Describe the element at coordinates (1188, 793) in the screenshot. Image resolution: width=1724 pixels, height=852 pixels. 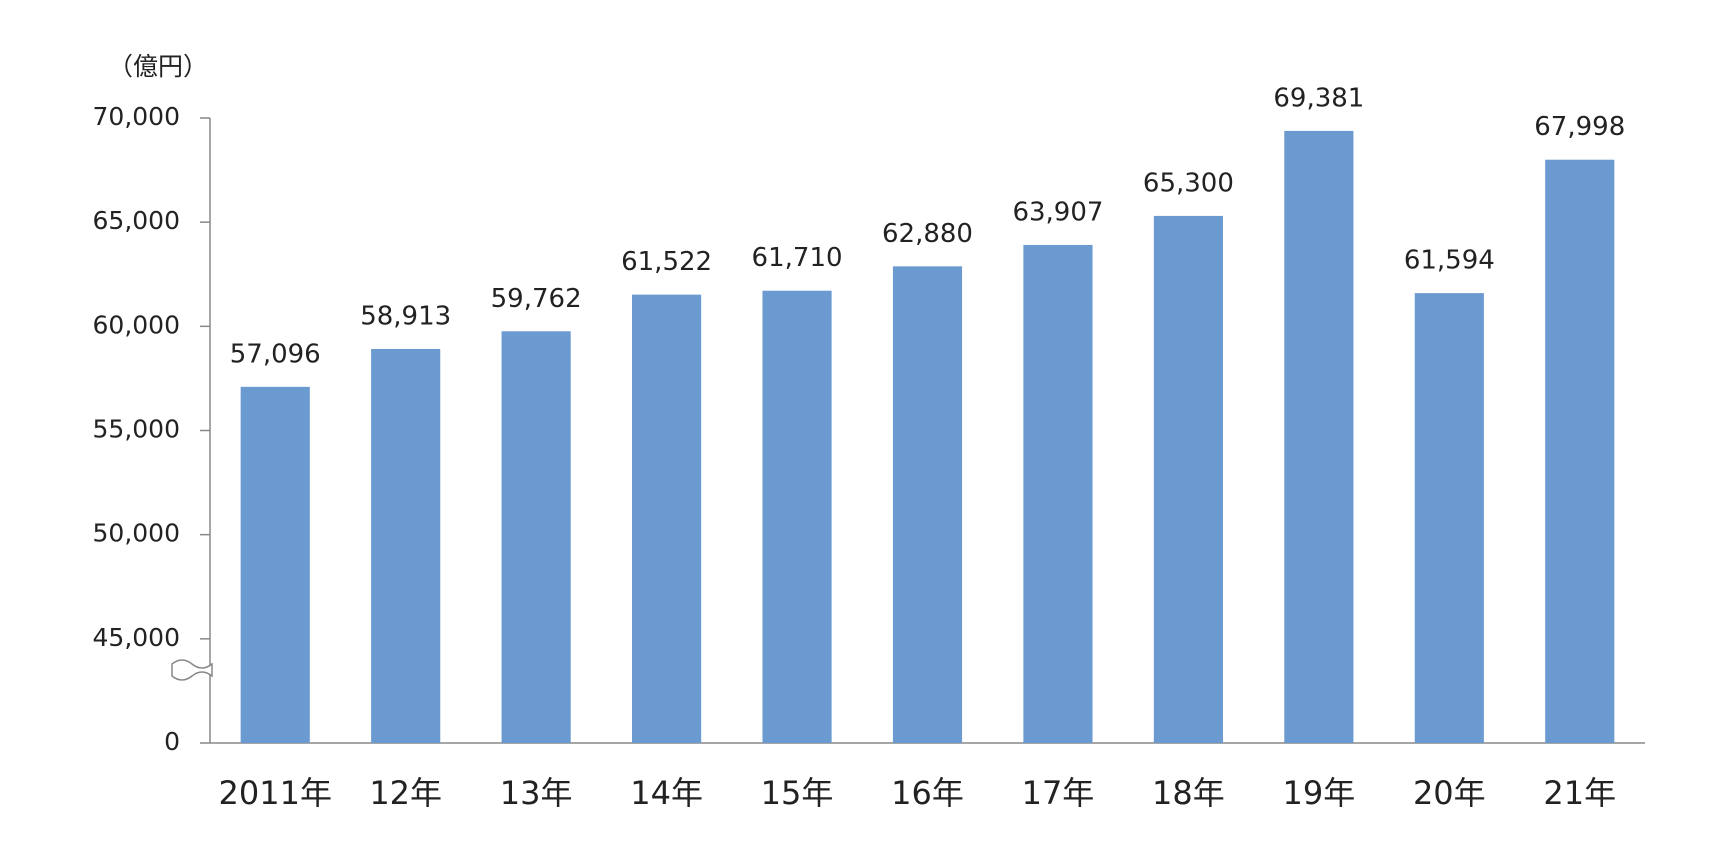
I see `x-tick-label: 18年` at that location.